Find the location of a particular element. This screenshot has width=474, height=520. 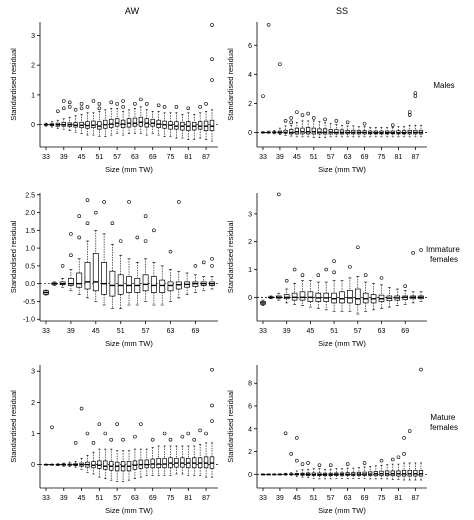

x-tick-label: 33 is located at coordinates (263, 331).